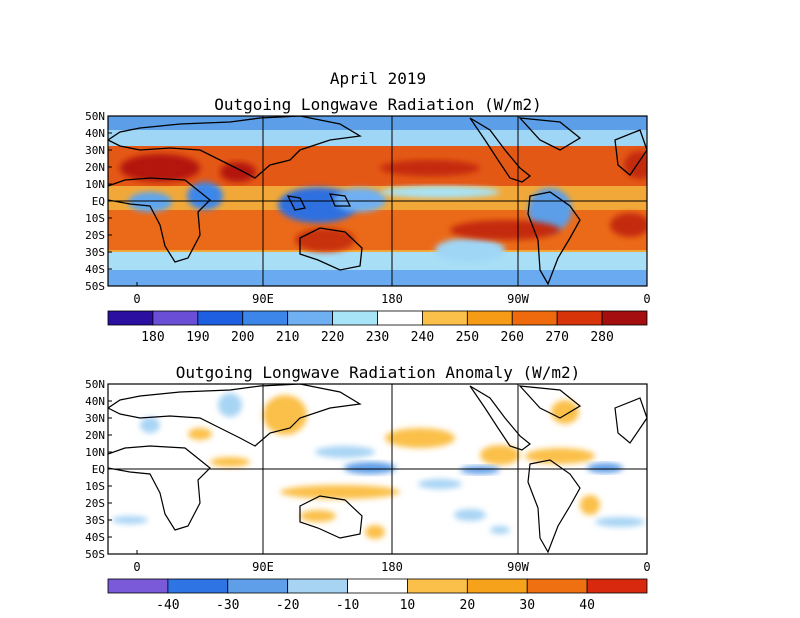  What do you see at coordinates (287, 605) in the screenshot?
I see `colorbar-label: -20` at bounding box center [287, 605].